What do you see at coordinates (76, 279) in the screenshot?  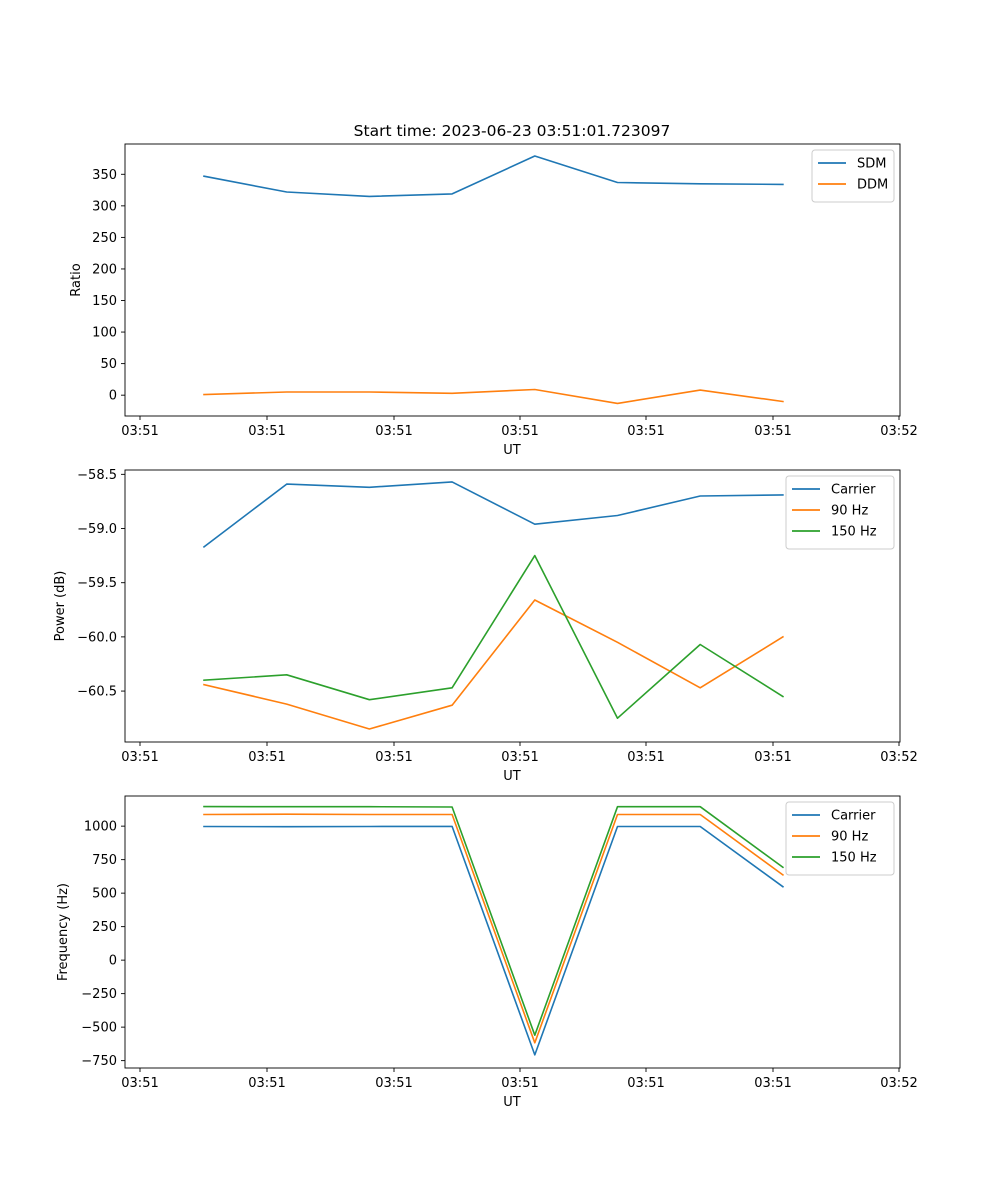 I see `y-axis-label: Ratio` at bounding box center [76, 279].